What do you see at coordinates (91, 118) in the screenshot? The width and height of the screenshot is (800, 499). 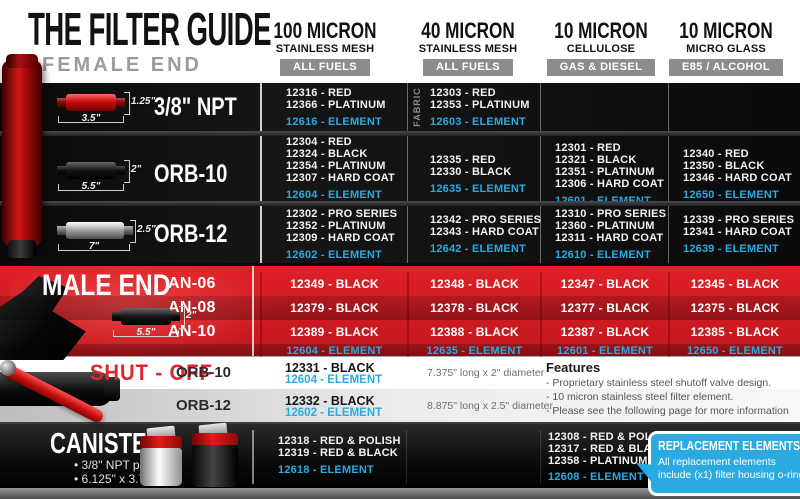 I see `dimension-width-label: 3.5"` at bounding box center [91, 118].